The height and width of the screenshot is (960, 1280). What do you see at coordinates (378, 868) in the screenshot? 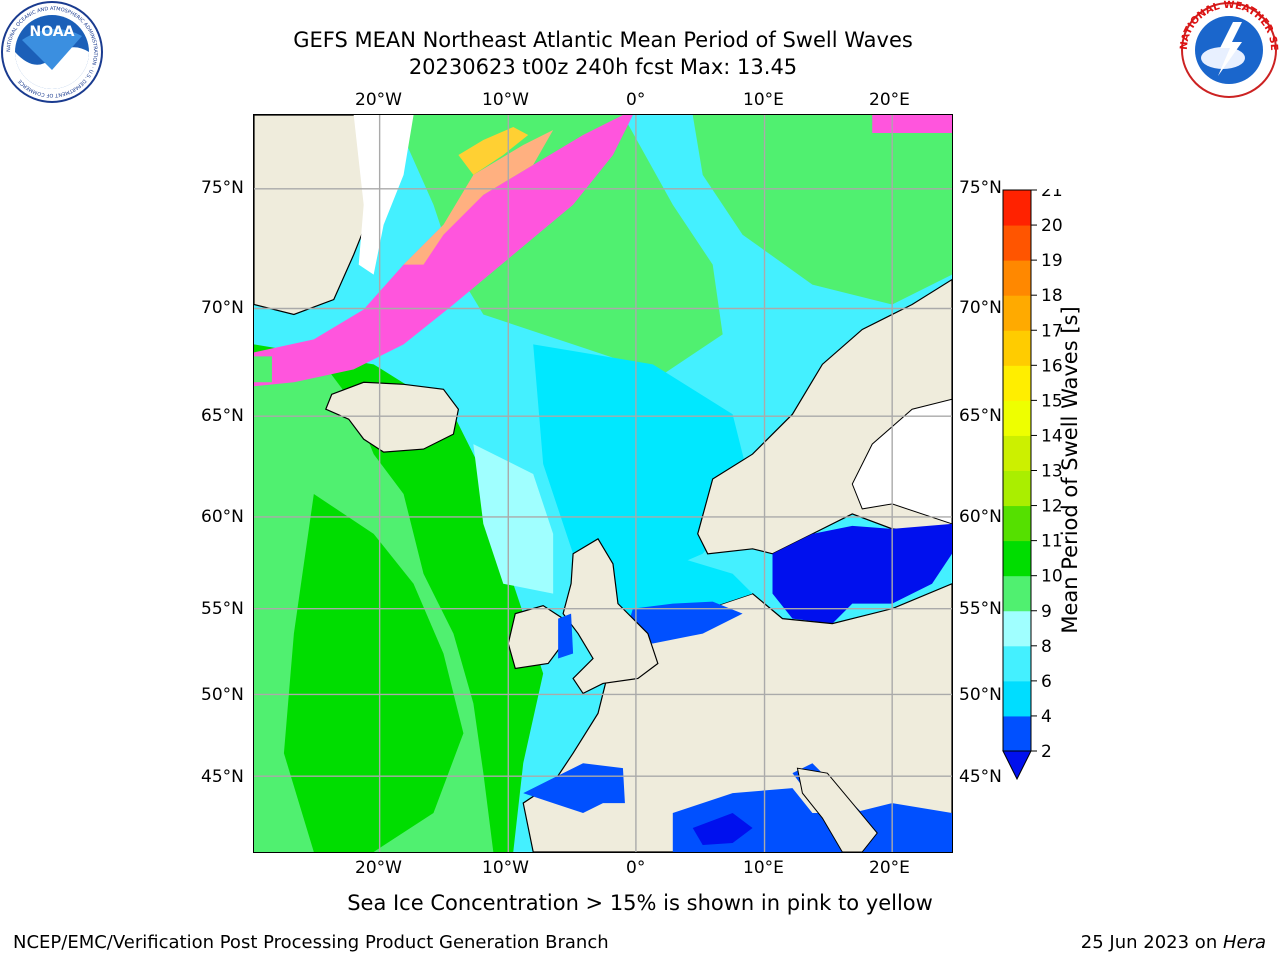
I see `lon-label-bottom: 20°W` at bounding box center [378, 868].